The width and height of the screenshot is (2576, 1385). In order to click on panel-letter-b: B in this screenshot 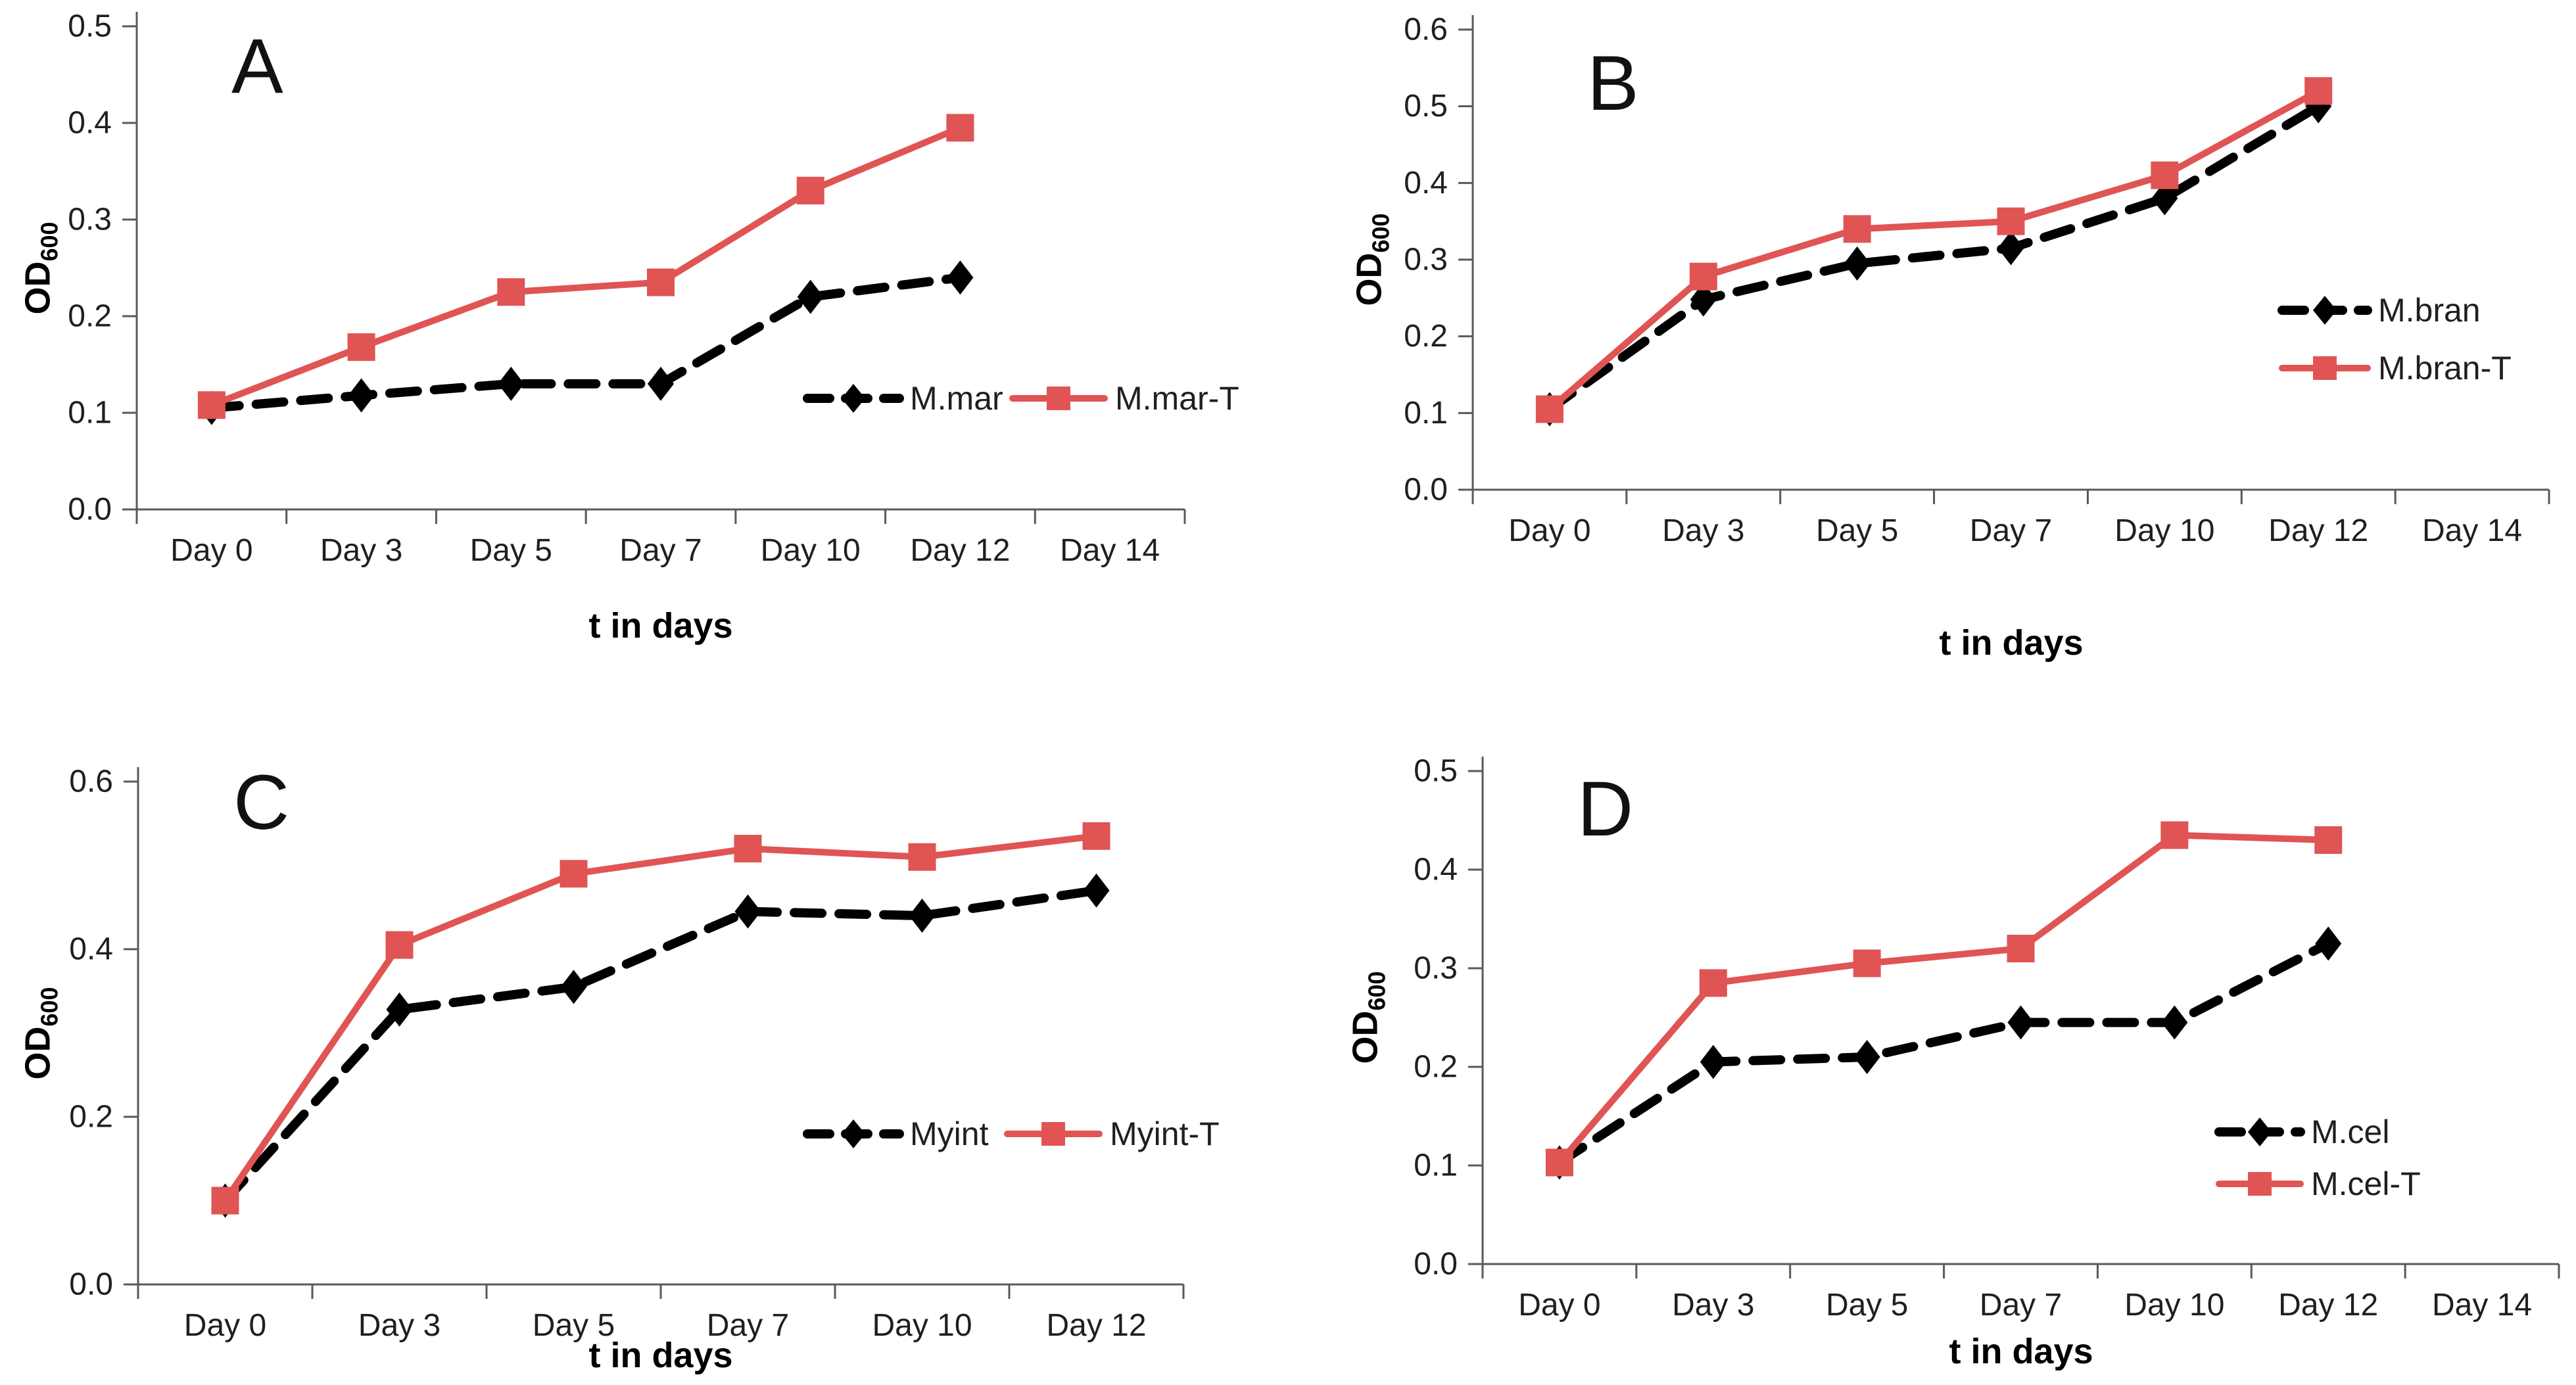, I will do `click(1613, 83)`.